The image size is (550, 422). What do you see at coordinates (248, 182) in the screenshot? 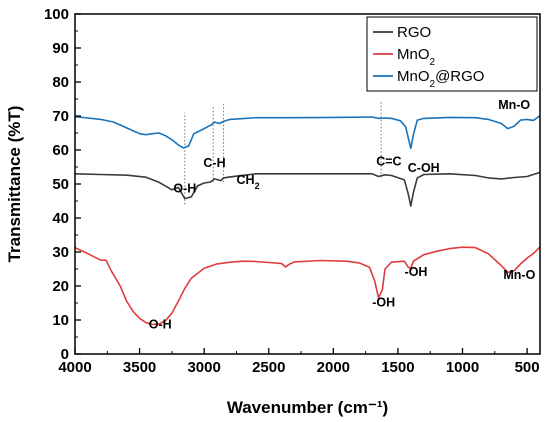
I see `annotation-2: CH2` at bounding box center [248, 182].